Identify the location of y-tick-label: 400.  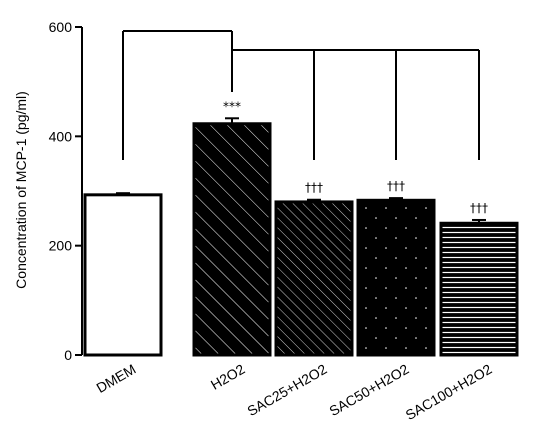
(61, 136).